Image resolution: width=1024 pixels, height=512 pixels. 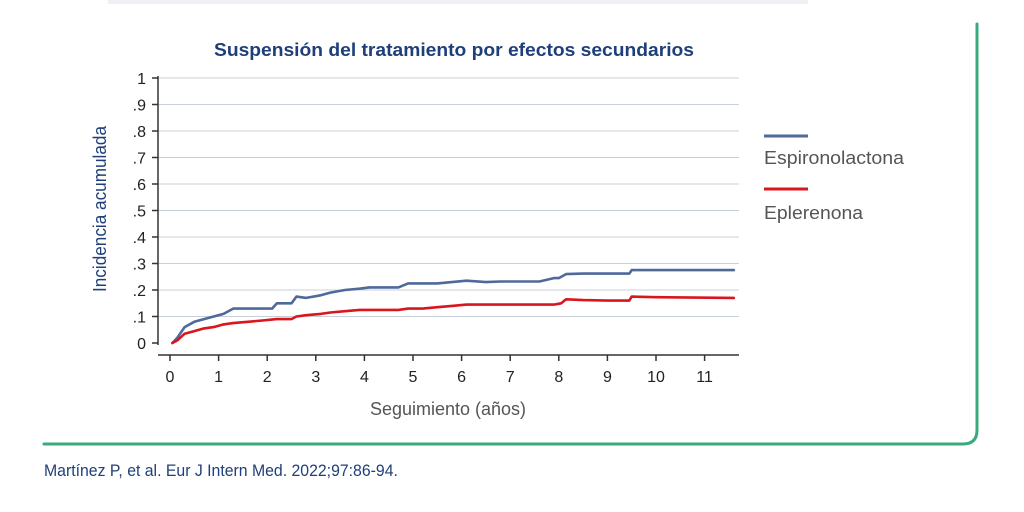 What do you see at coordinates (139, 159) in the screenshot?
I see `y-tick-label: .7` at bounding box center [139, 159].